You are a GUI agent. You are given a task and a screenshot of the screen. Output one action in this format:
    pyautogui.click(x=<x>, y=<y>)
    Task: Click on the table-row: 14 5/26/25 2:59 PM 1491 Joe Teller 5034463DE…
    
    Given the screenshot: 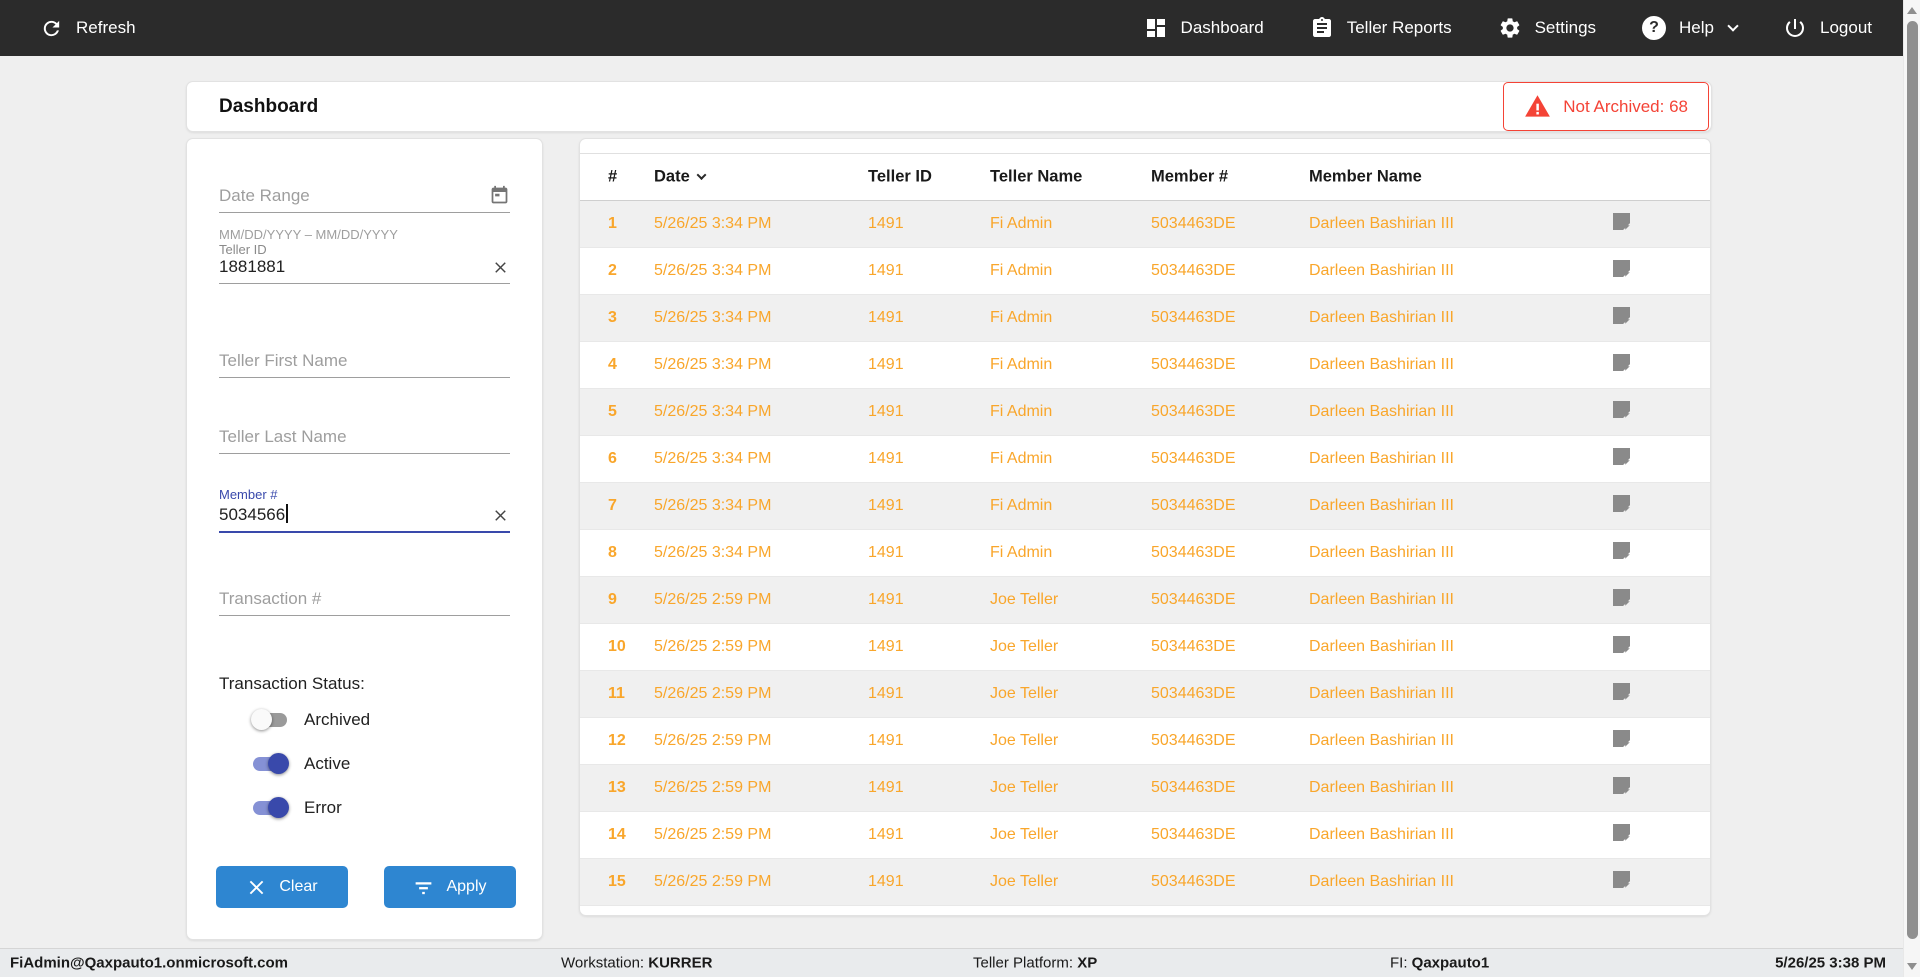 What is the action you would take?
    pyautogui.click(x=1145, y=835)
    